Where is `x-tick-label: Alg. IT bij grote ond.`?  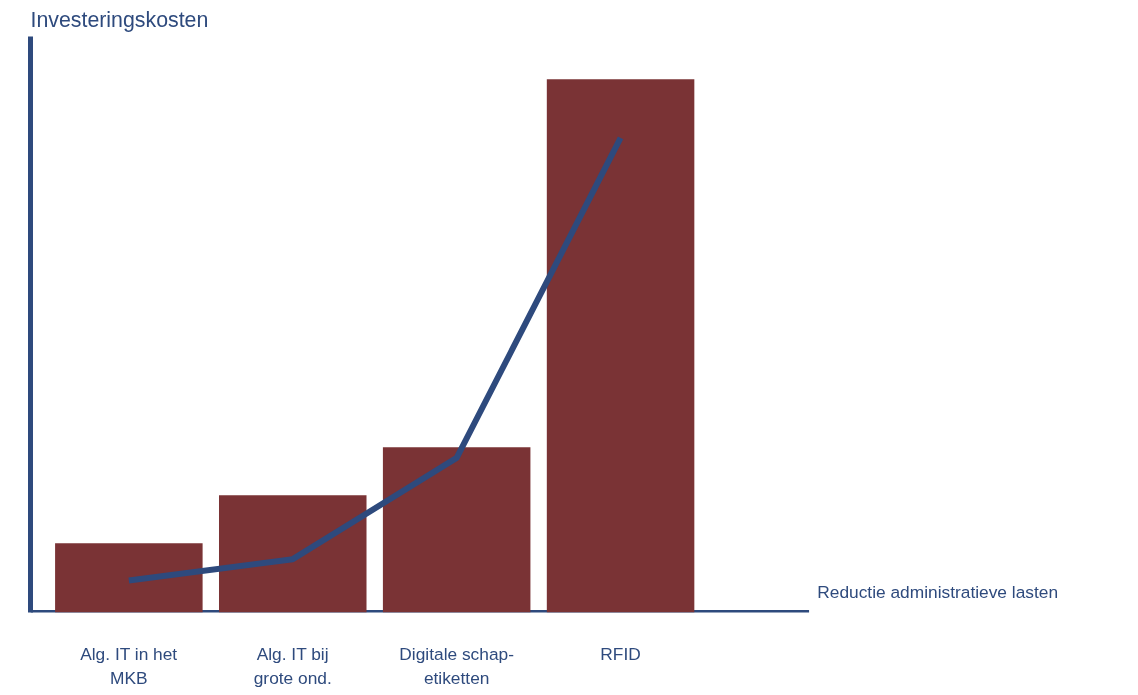 x-tick-label: Alg. IT bij grote ond. is located at coordinates (292, 665).